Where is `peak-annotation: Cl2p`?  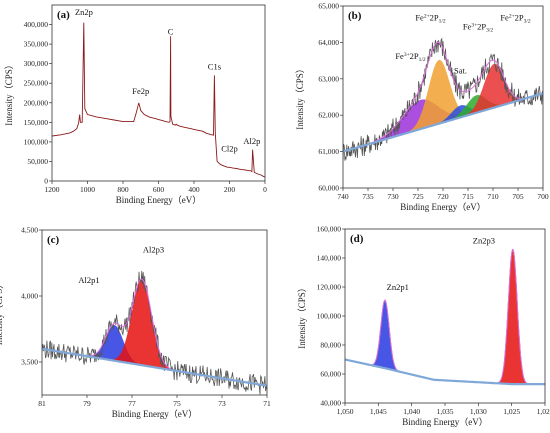 peak-annotation: Cl2p is located at coordinates (229, 149).